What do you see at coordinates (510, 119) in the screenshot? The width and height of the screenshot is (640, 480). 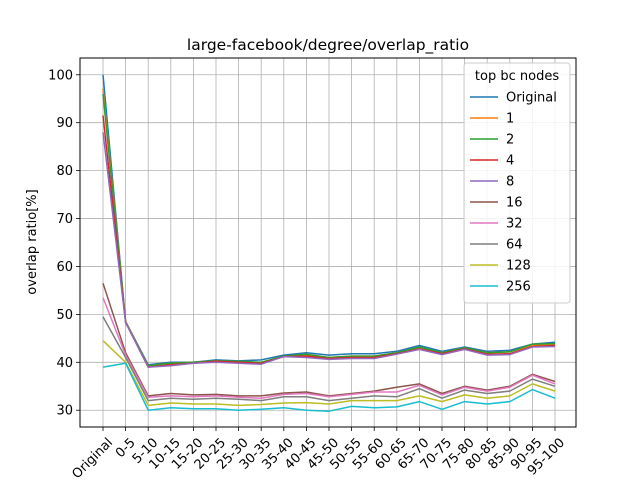 I see `legend-entry: 1` at bounding box center [510, 119].